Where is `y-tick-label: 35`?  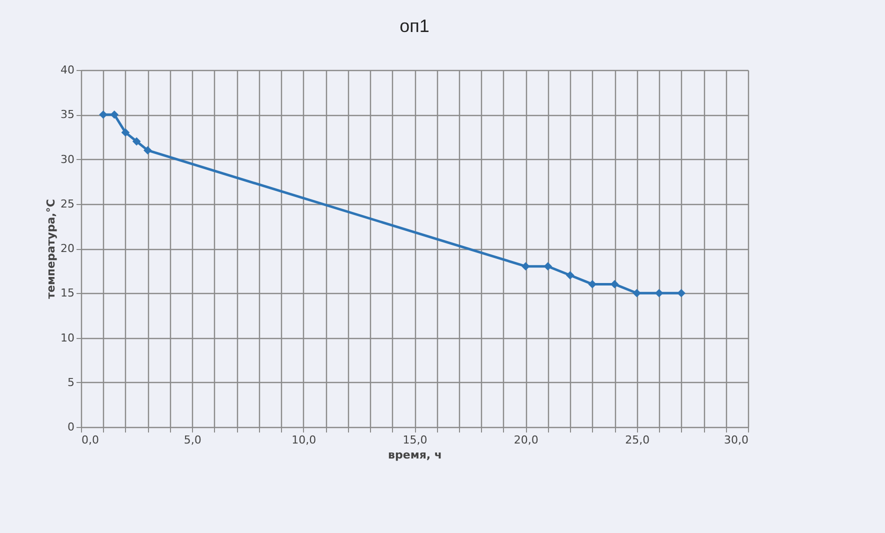
y-tick-label: 35 is located at coordinates (67, 115).